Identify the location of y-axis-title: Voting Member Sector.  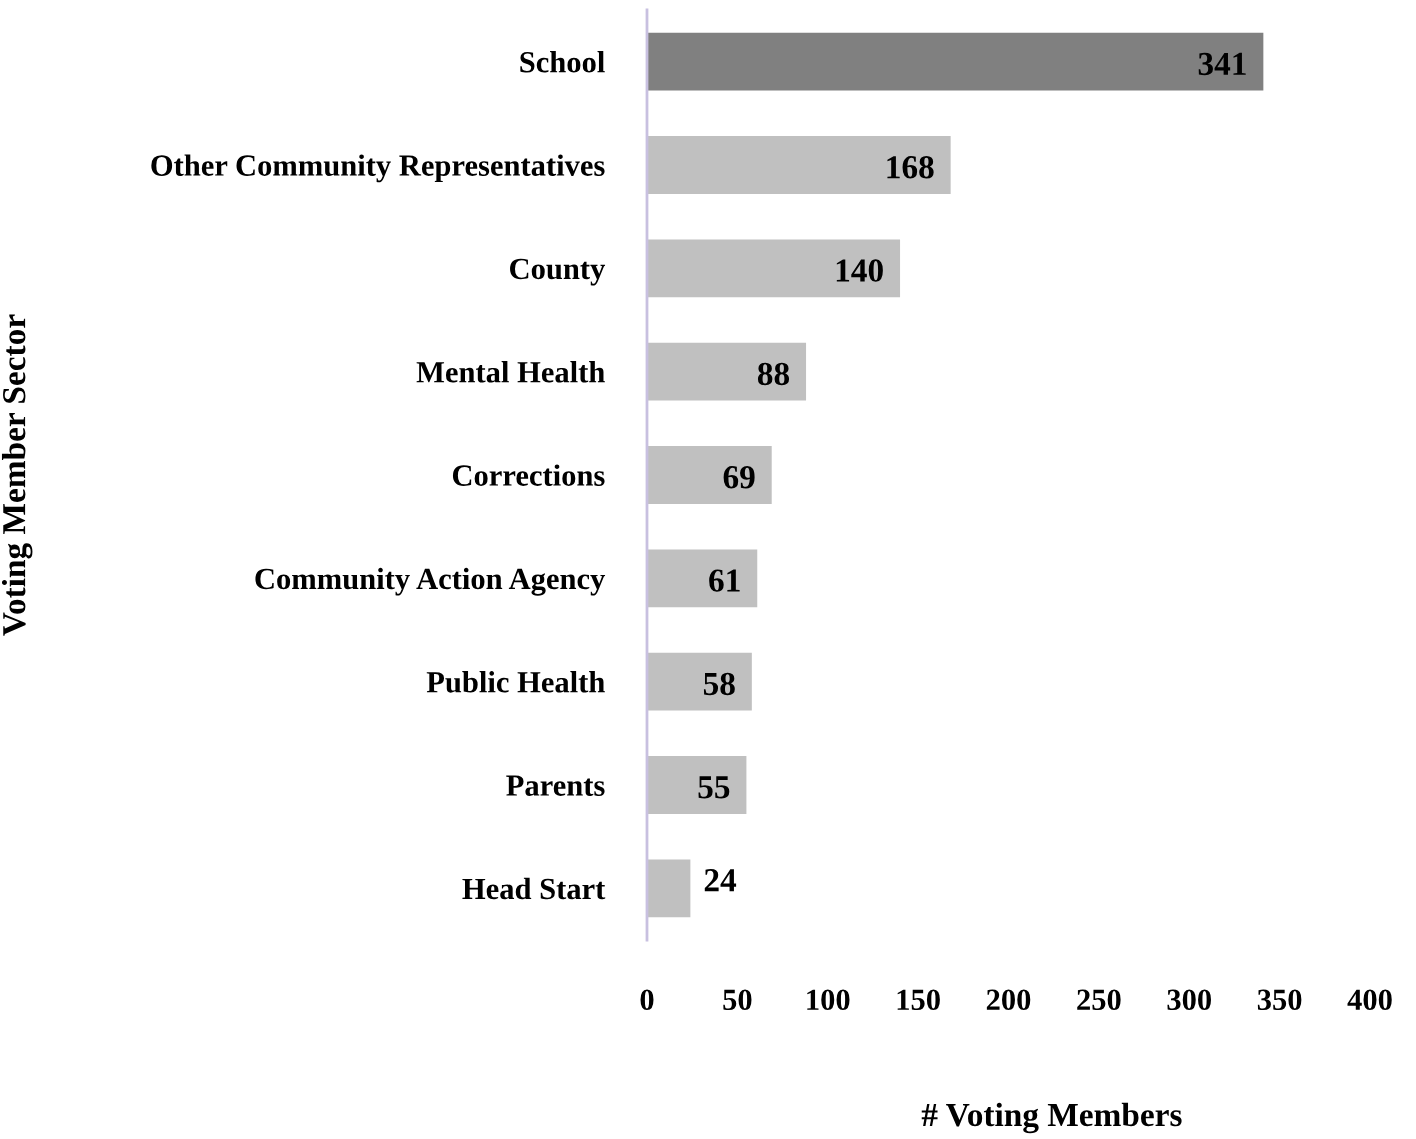
(17, 475).